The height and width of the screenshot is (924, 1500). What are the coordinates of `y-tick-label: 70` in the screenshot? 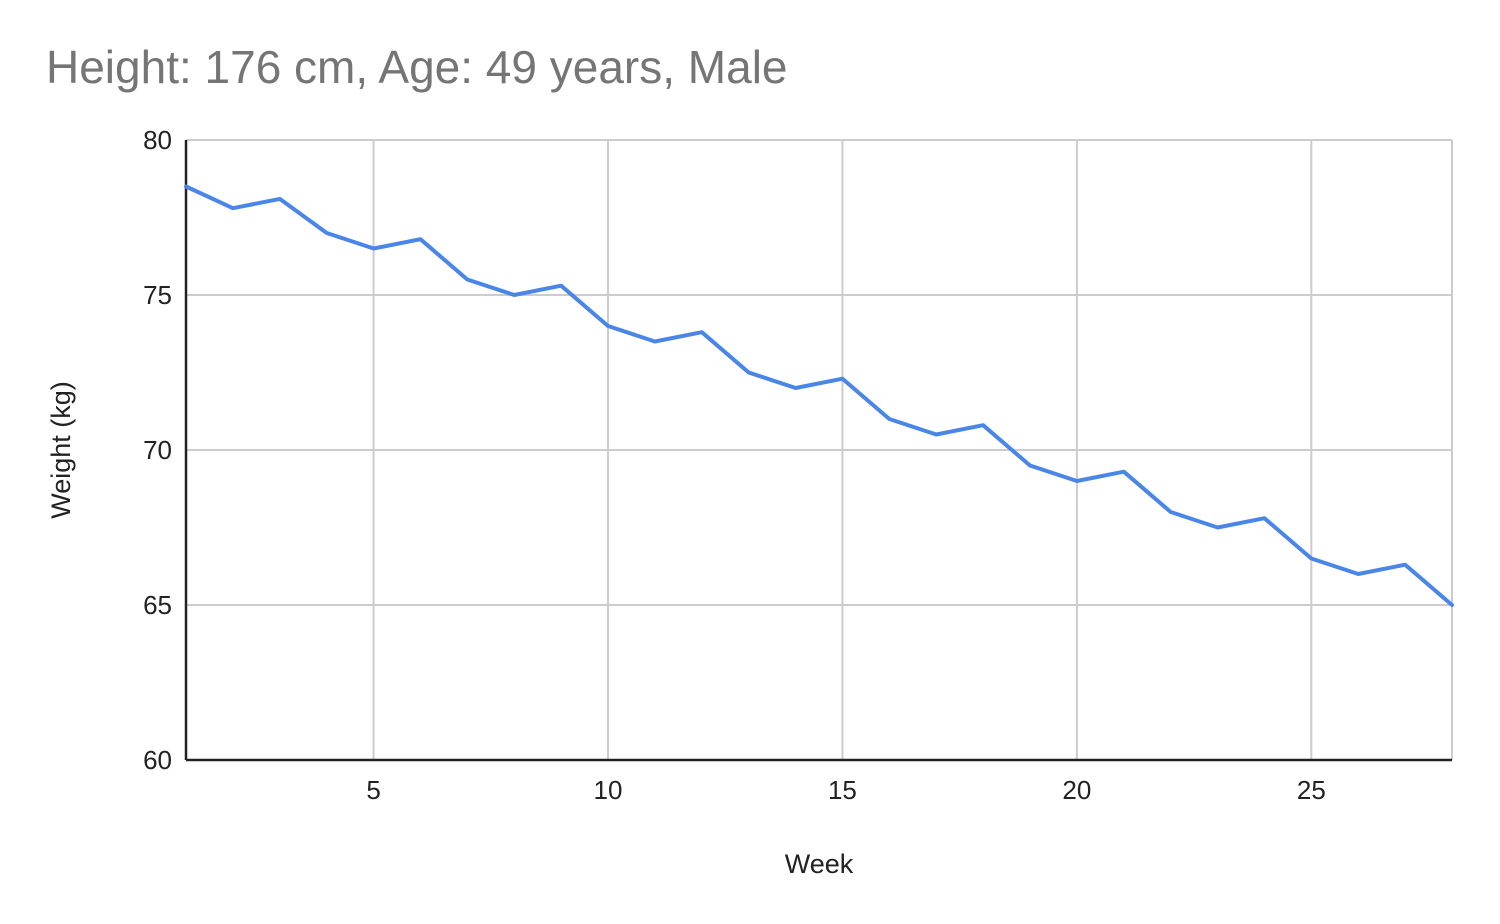 It's located at (157, 450).